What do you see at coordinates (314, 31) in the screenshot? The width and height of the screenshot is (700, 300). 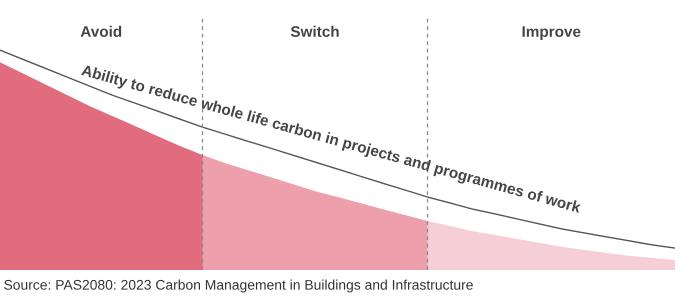 I see `text: Switch` at bounding box center [314, 31].